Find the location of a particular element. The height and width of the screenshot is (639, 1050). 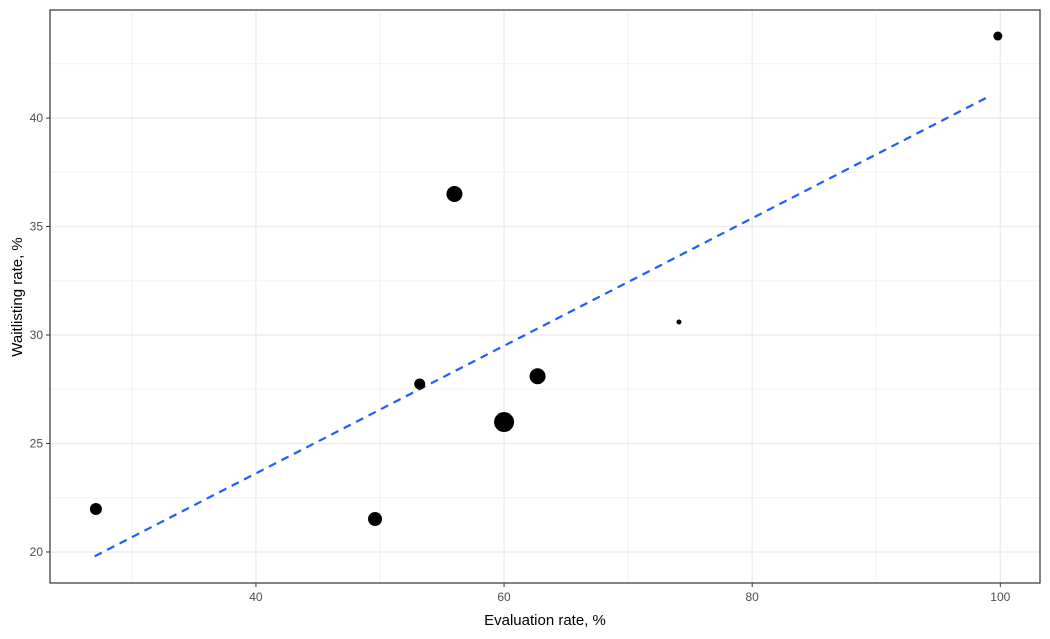

x-tick-label: 80 is located at coordinates (753, 597).